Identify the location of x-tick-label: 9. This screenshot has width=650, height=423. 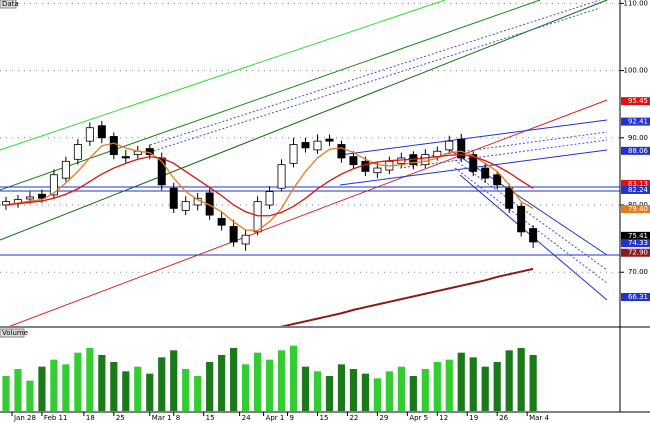
(292, 418).